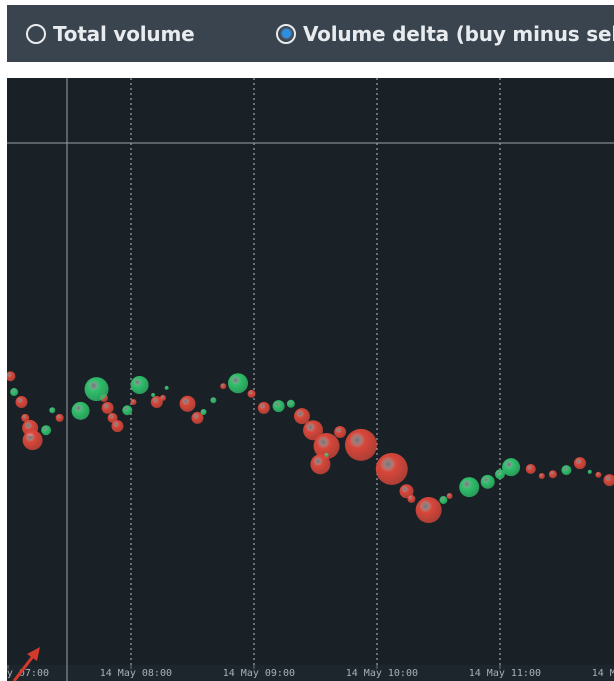 This screenshot has height=681, width=614. I want to click on option-label: Volume delta (buy minus sell), so click(458, 33).